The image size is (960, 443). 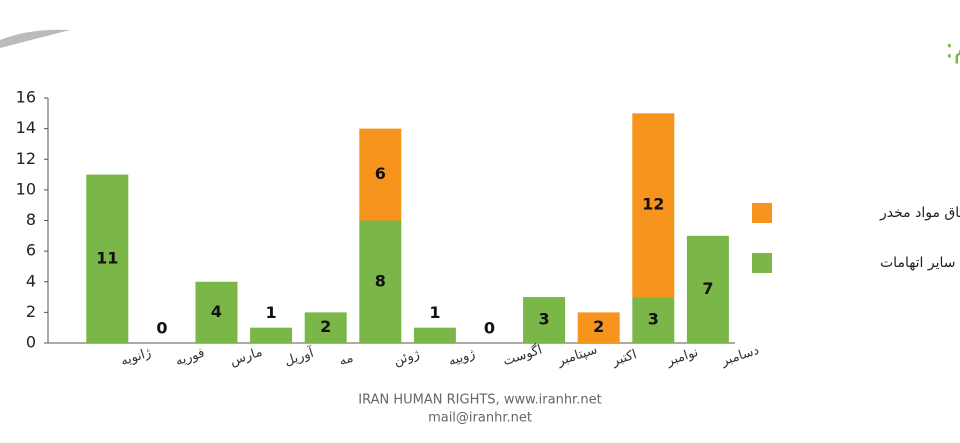 What do you see at coordinates (406, 358) in the screenshot?
I see `x-tick-label: ژوئن` at bounding box center [406, 358].